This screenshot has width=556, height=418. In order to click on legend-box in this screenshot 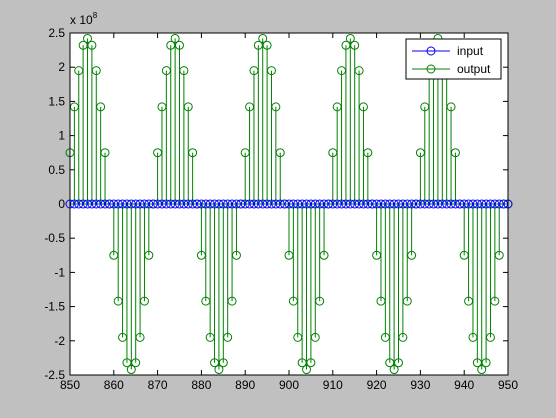, I will do `click(453, 59)`.